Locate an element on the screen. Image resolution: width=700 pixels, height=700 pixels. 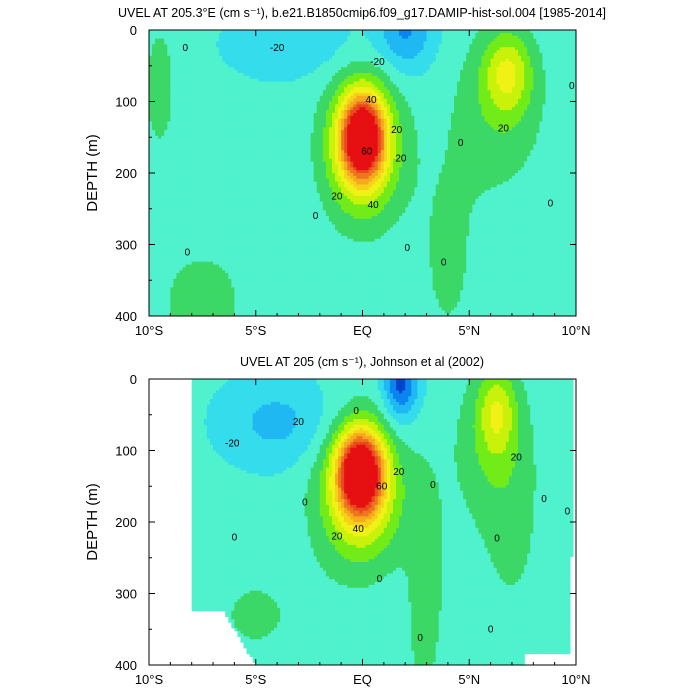
bottom-panel-y-tick-label: 300 is located at coordinates (126, 594).